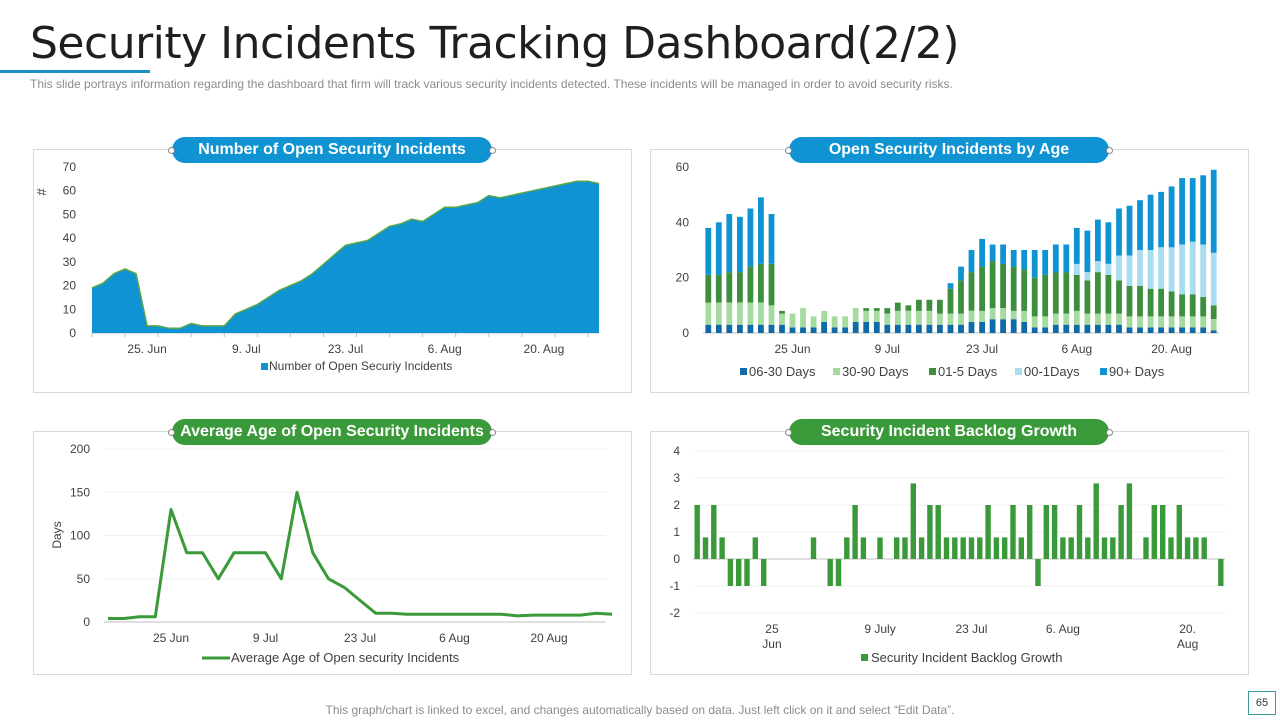 This screenshot has width=1280, height=720. Describe the element at coordinates (332, 150) in the screenshot. I see `open-incidents-title: Number of Open Security Incidents` at that location.